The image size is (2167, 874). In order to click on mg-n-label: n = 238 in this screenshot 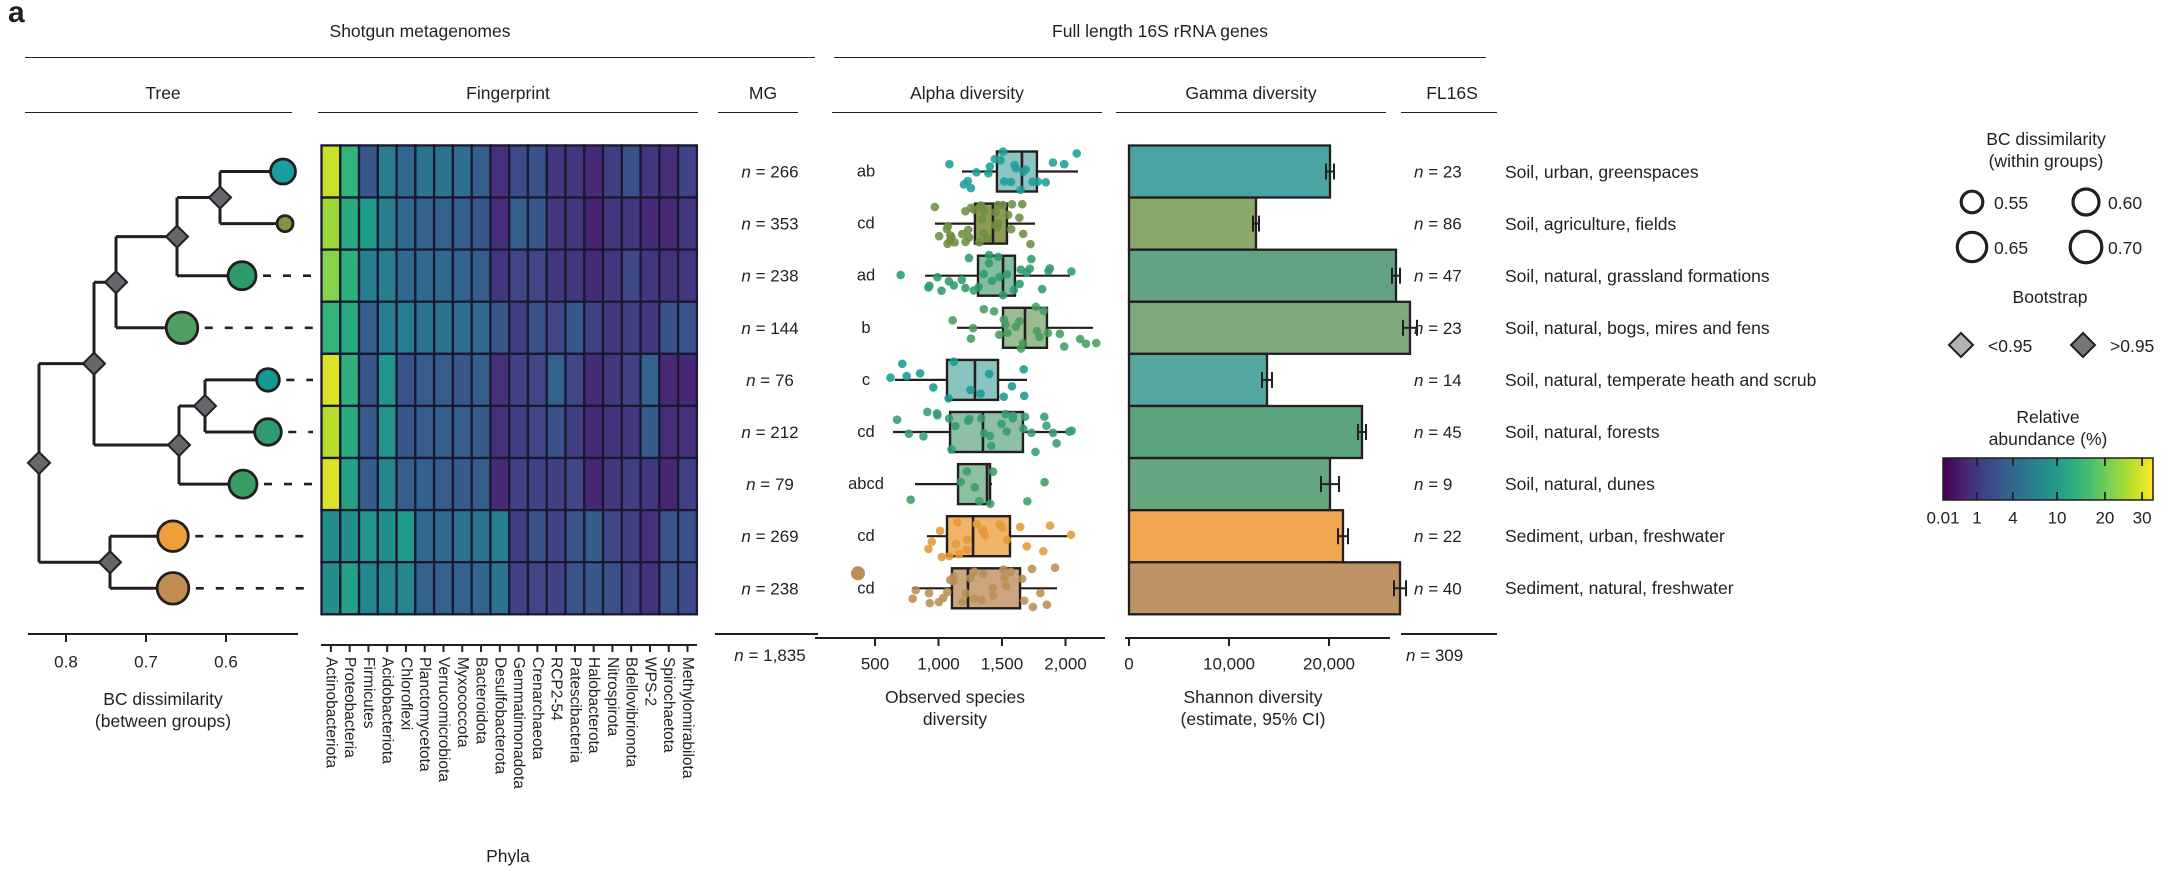, I will do `click(769, 275)`.